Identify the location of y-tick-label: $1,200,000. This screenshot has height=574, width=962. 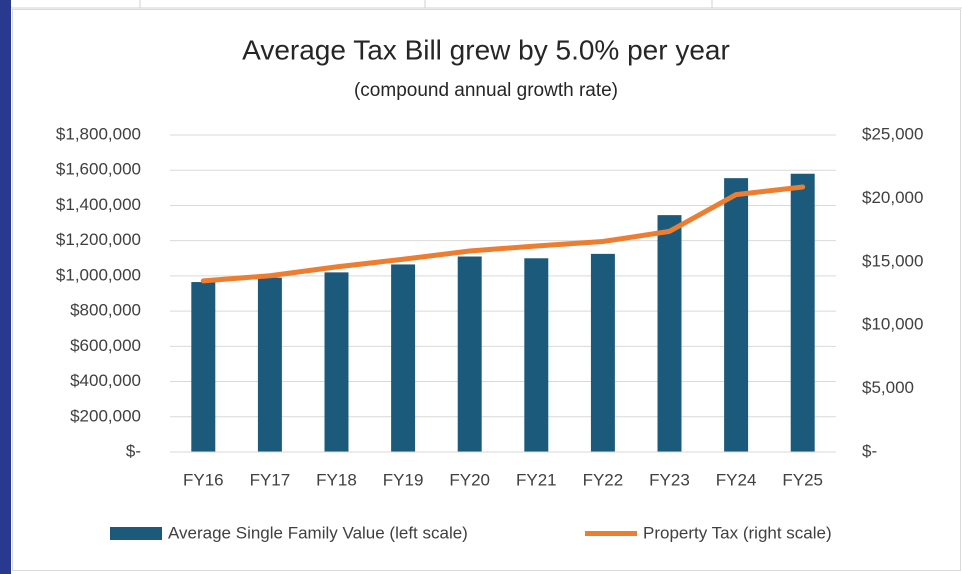
(98, 239).